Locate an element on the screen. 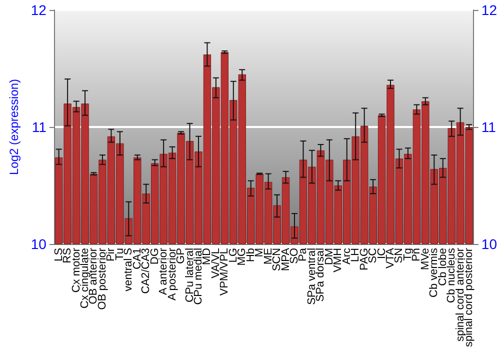 The width and height of the screenshot is (500, 350). x-tick-label: A posterior is located at coordinates (172, 274).